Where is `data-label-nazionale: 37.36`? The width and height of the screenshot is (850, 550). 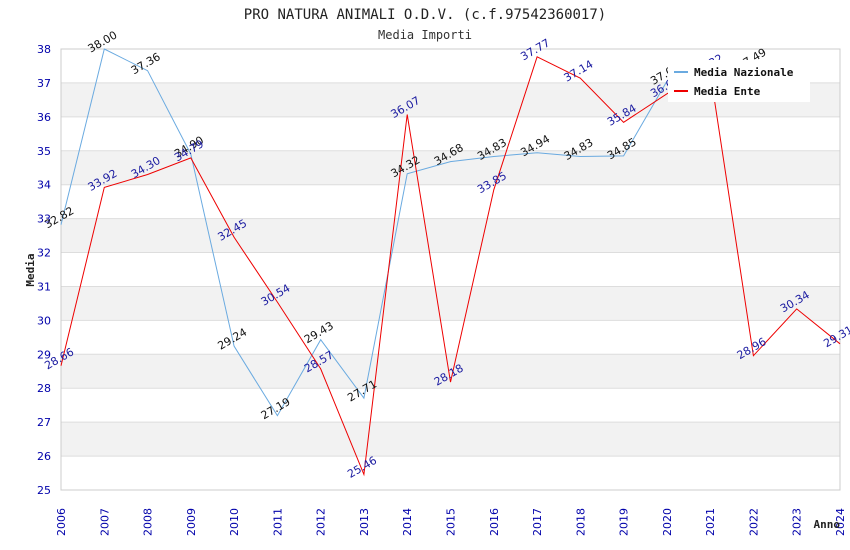 data-label-nazionale: 37.36 is located at coordinates (146, 63).